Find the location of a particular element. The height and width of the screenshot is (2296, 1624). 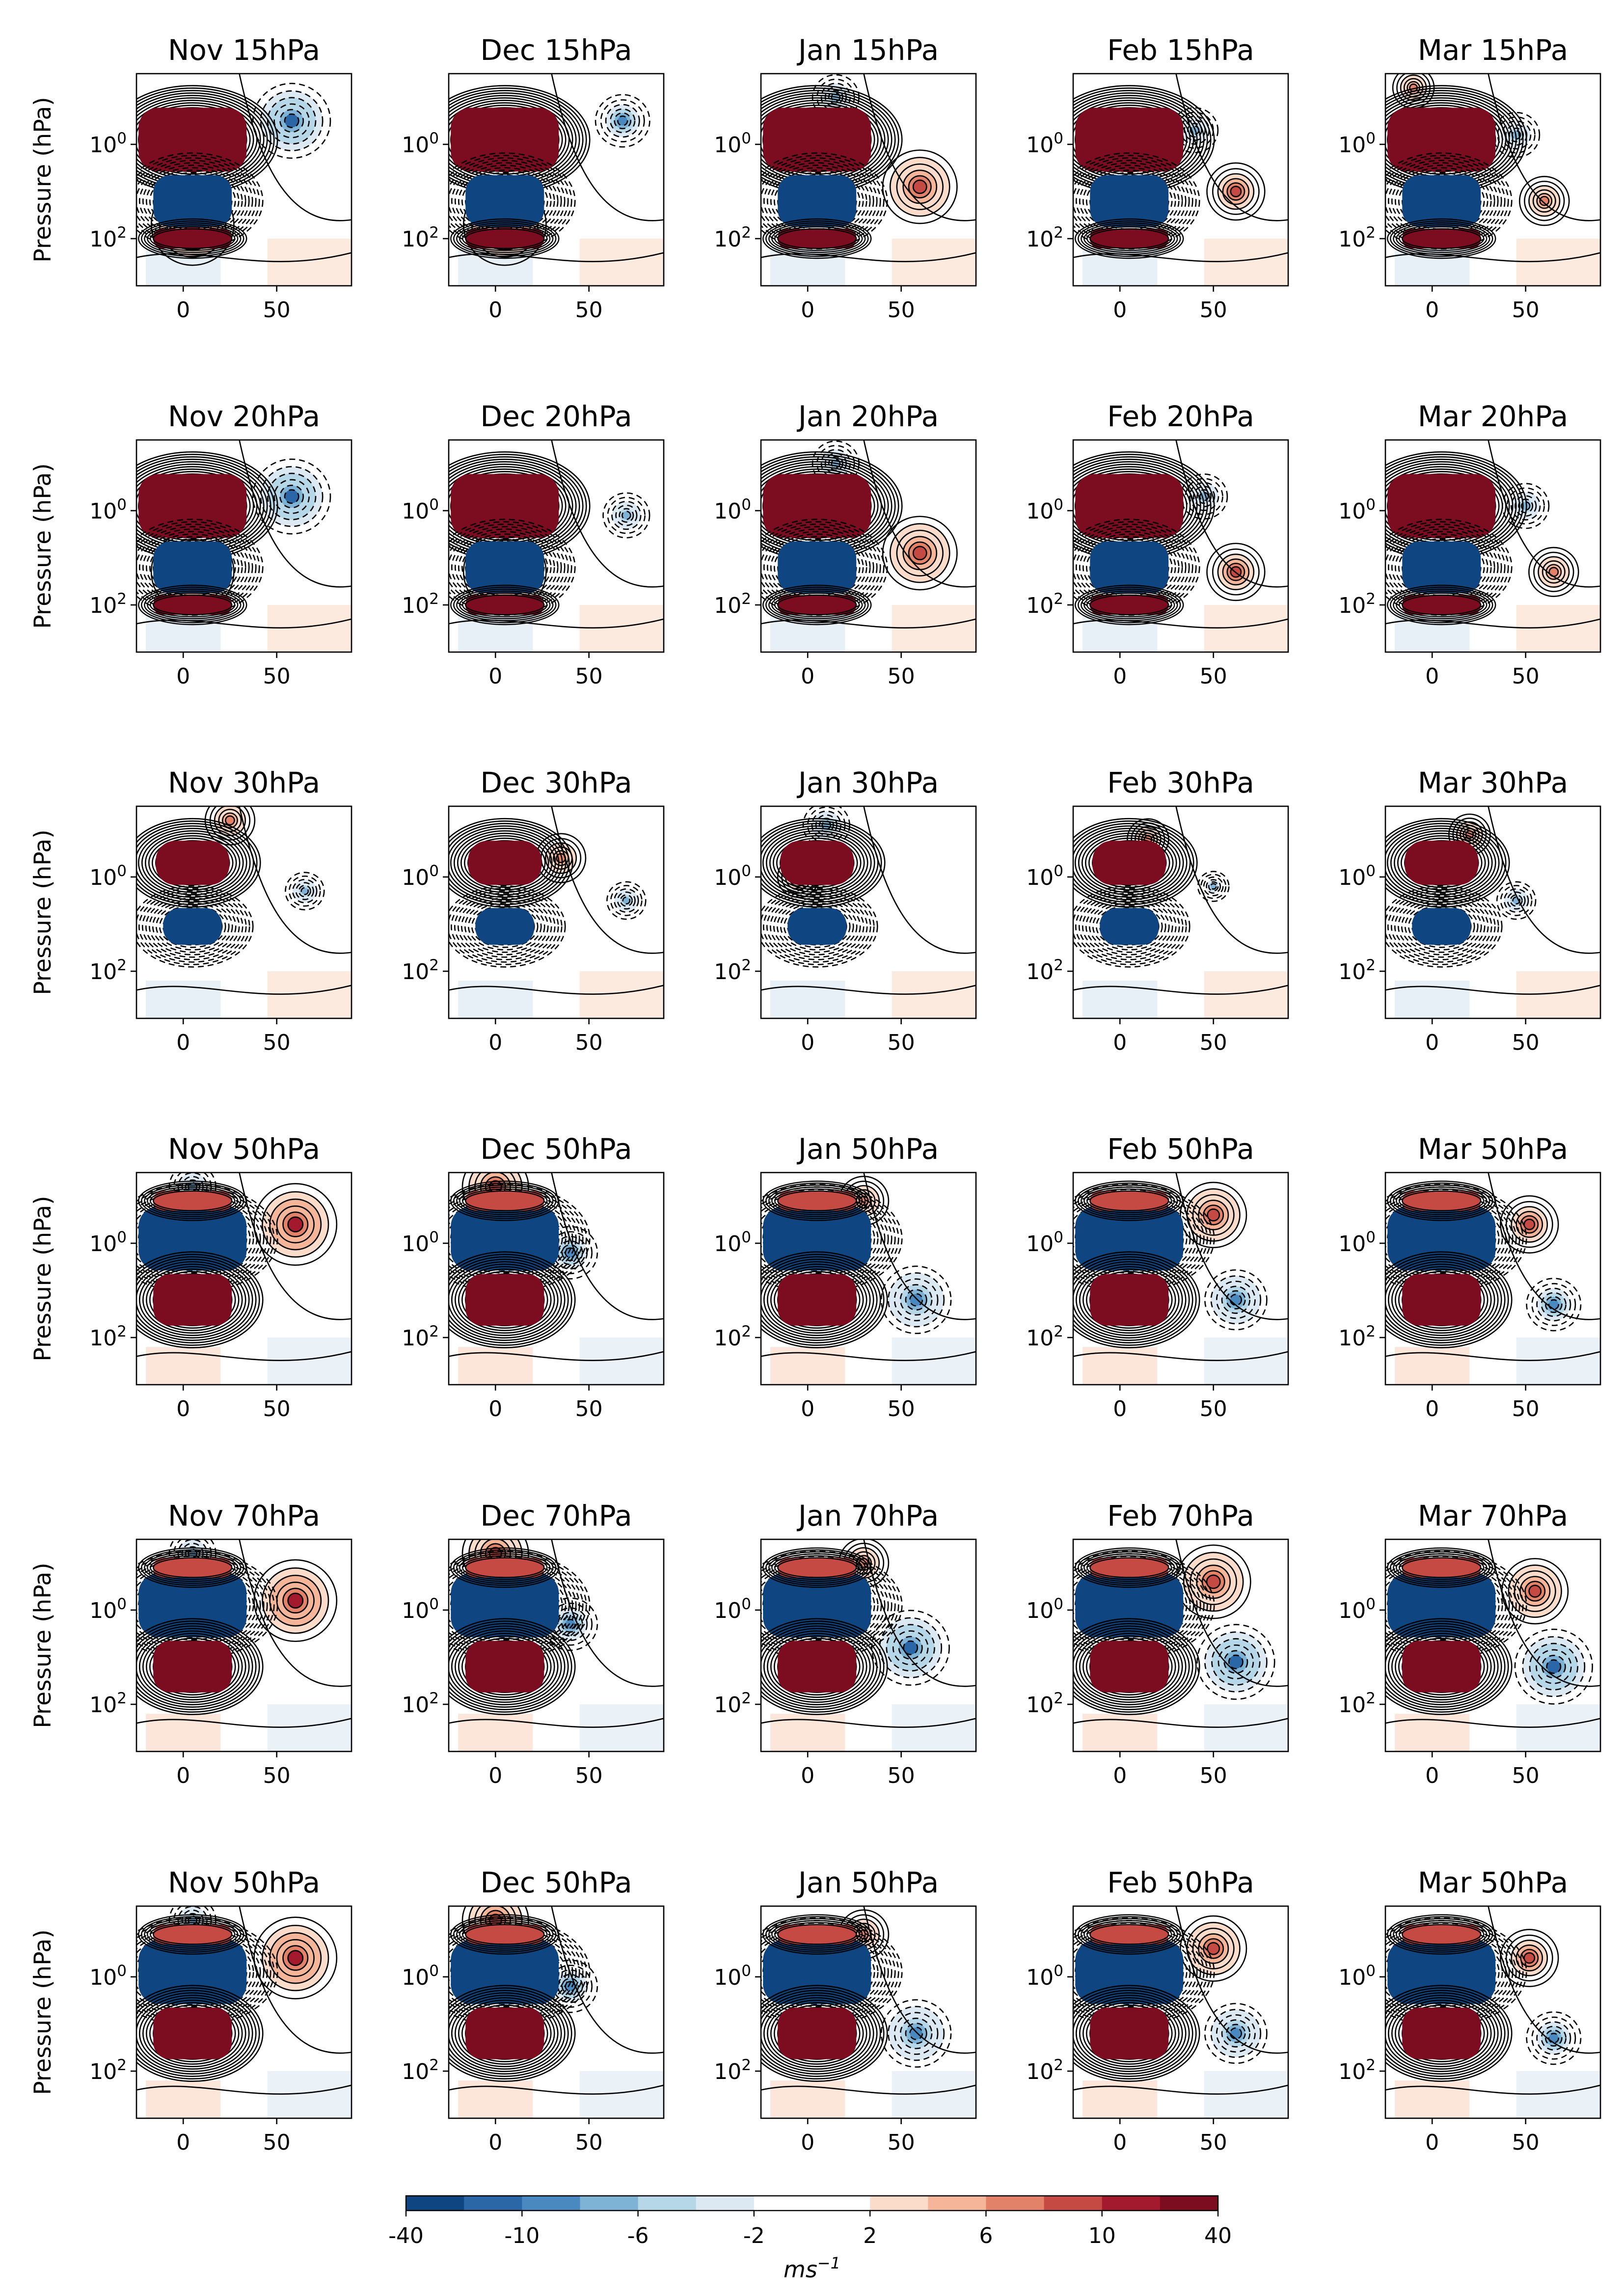

panel: Nov 30hPa 0 50 100 10² Pressure (hPa) is located at coordinates (190, 910).